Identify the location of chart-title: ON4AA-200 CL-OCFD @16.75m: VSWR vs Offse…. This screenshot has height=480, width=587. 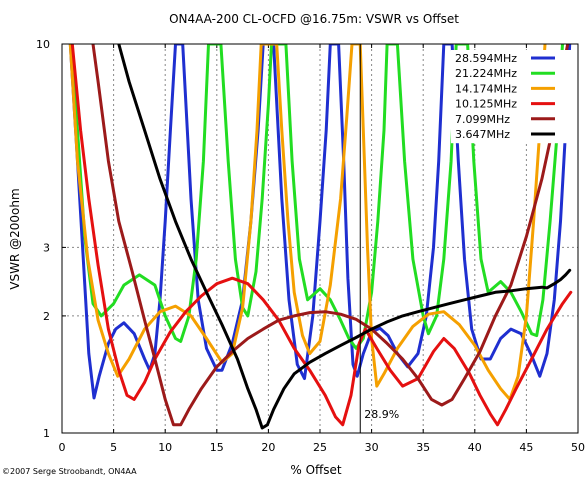
(314, 19).